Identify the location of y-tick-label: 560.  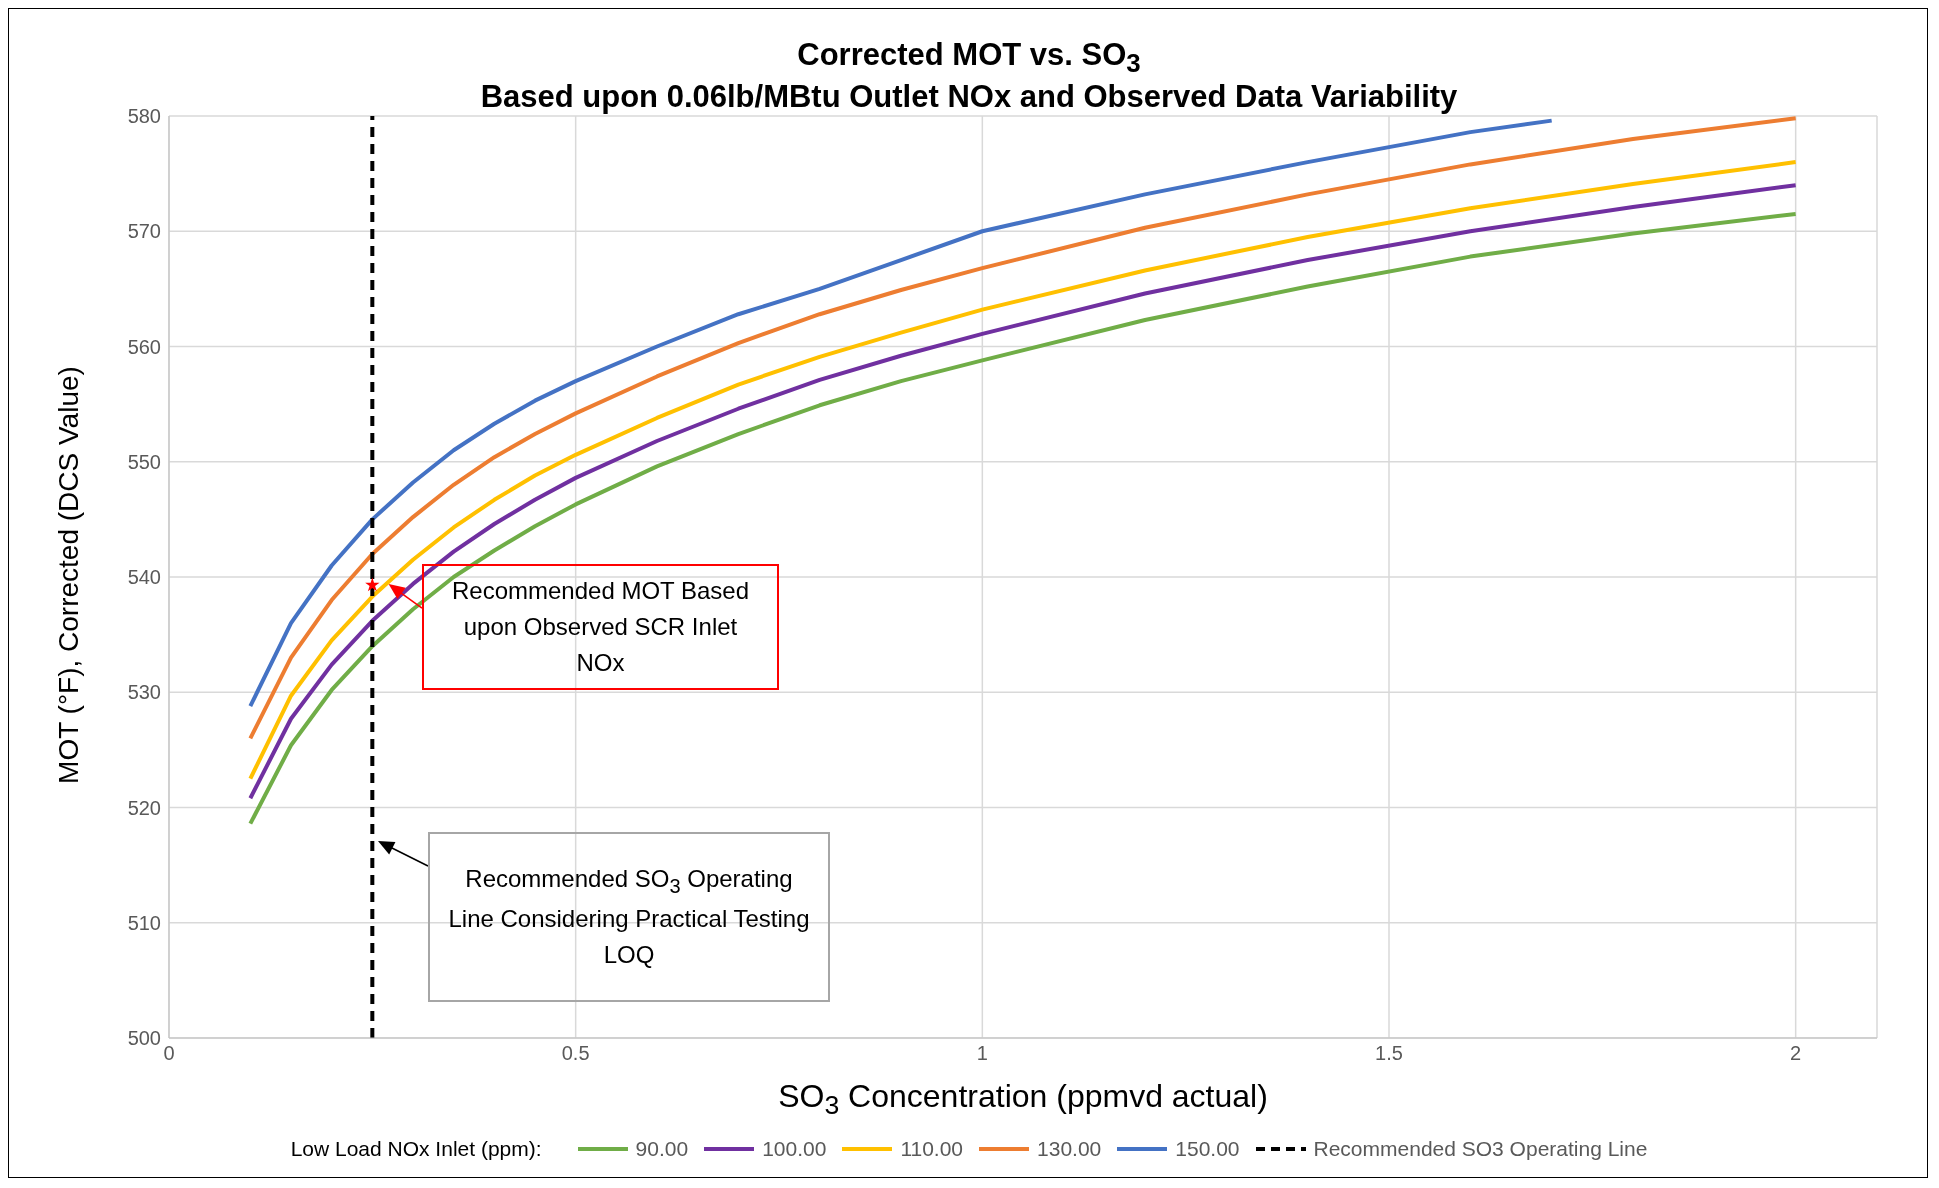
(144, 346).